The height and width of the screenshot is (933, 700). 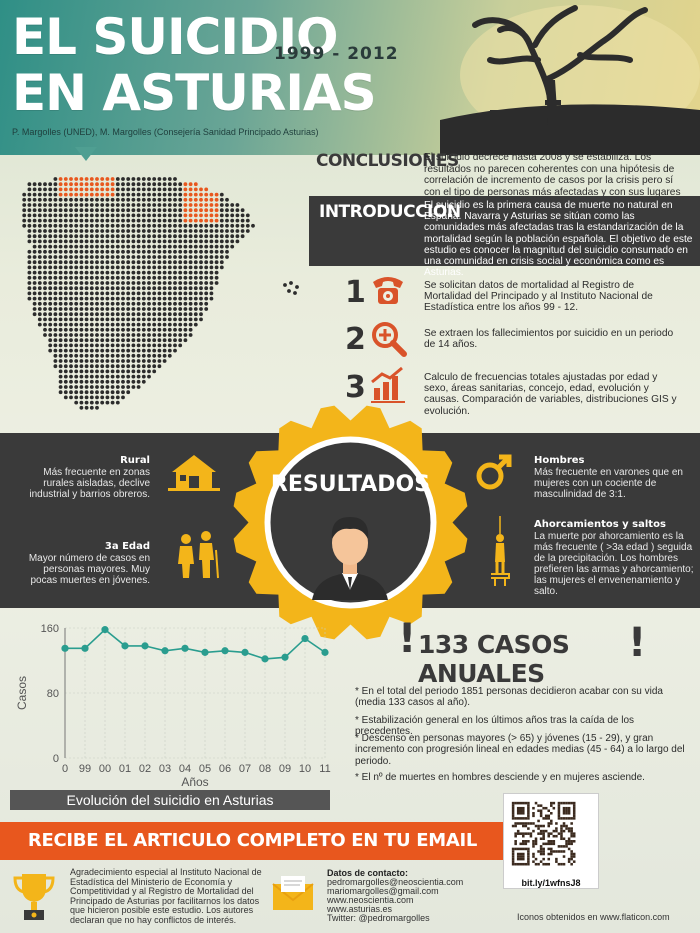 I want to click on cta-text: RECIBE EL ARTICULO COMPLETO EN TU EMAIL, so click(x=252, y=840).